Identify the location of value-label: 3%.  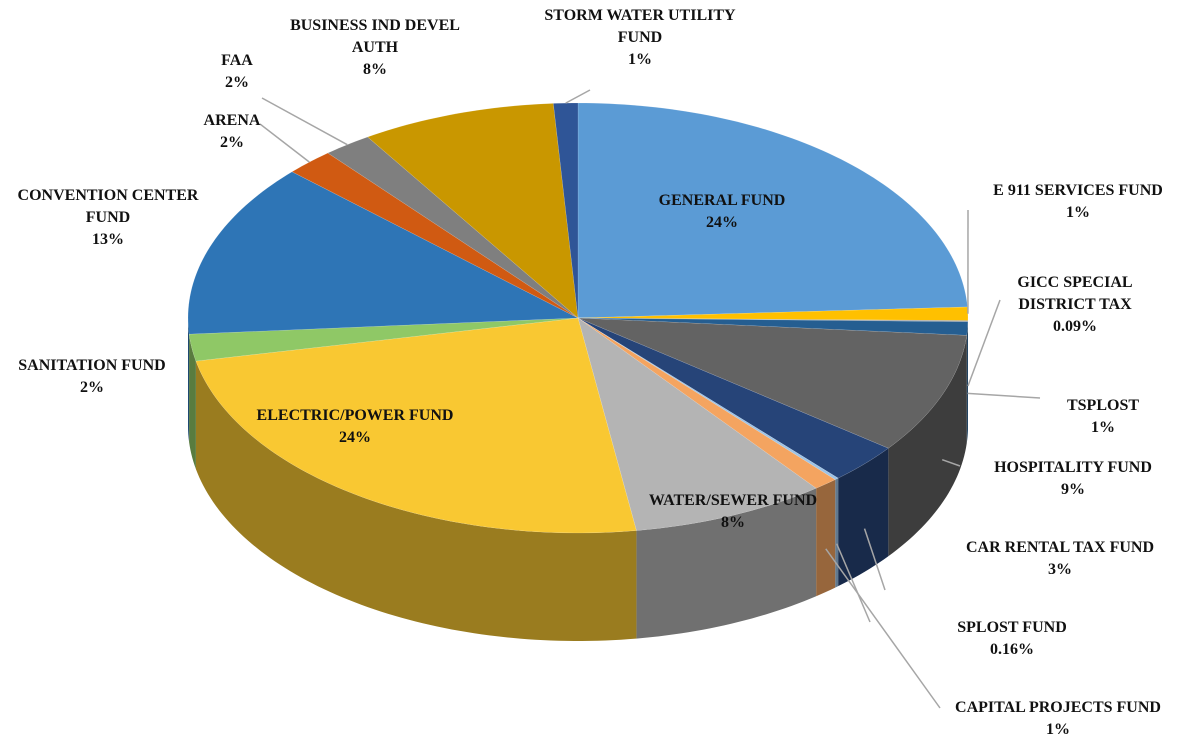
(1060, 569).